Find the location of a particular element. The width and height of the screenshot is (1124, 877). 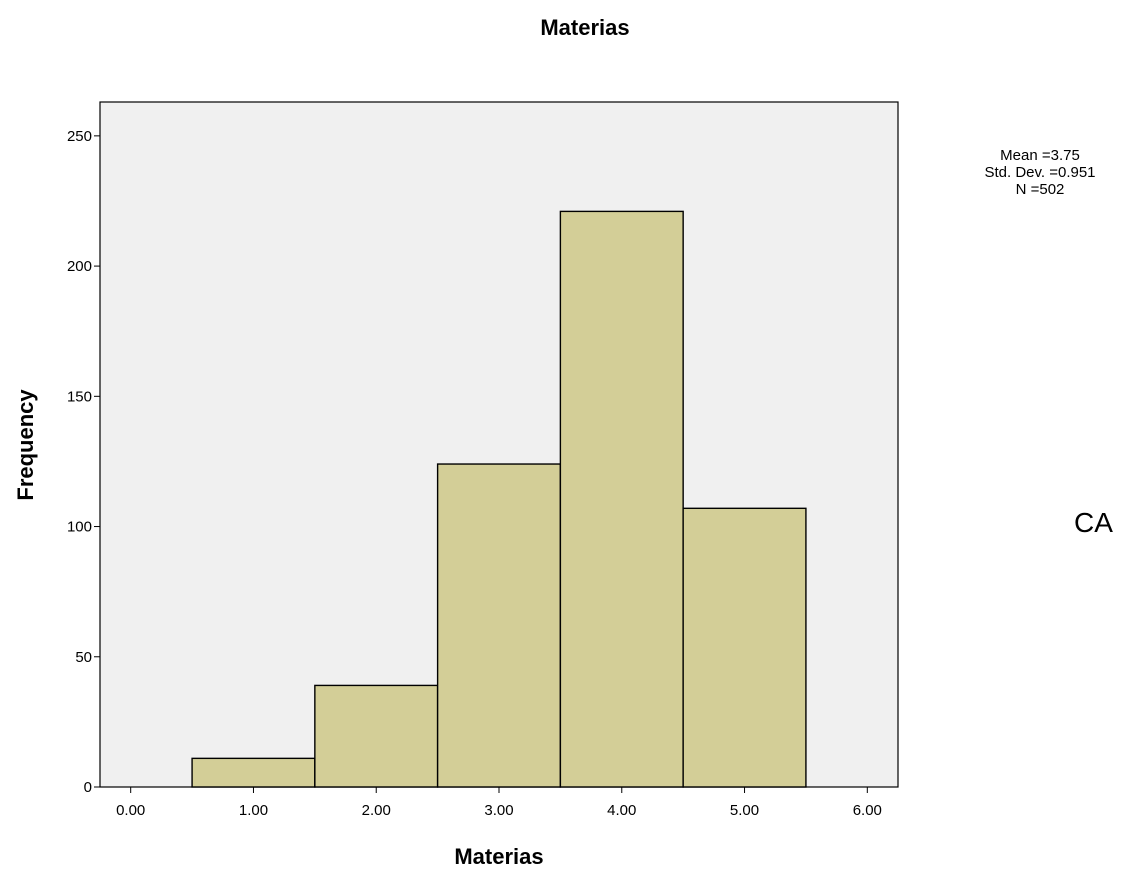

x-tick-label: 5.00 is located at coordinates (744, 810).